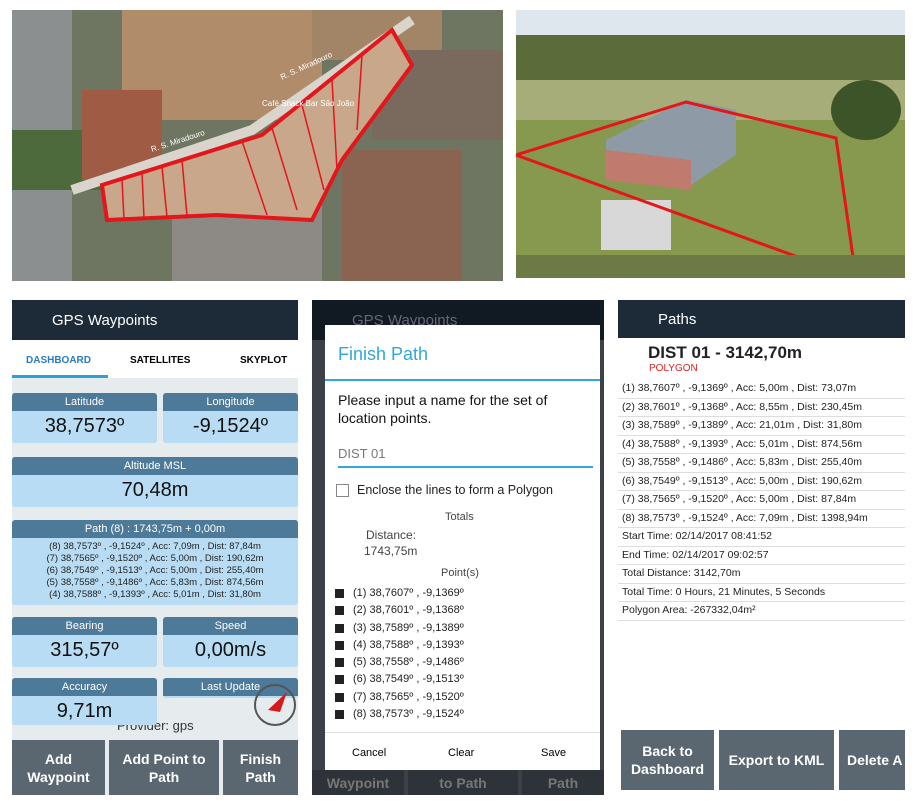  Describe the element at coordinates (160, 360) in the screenshot. I see `tab: SATELLITES` at that location.